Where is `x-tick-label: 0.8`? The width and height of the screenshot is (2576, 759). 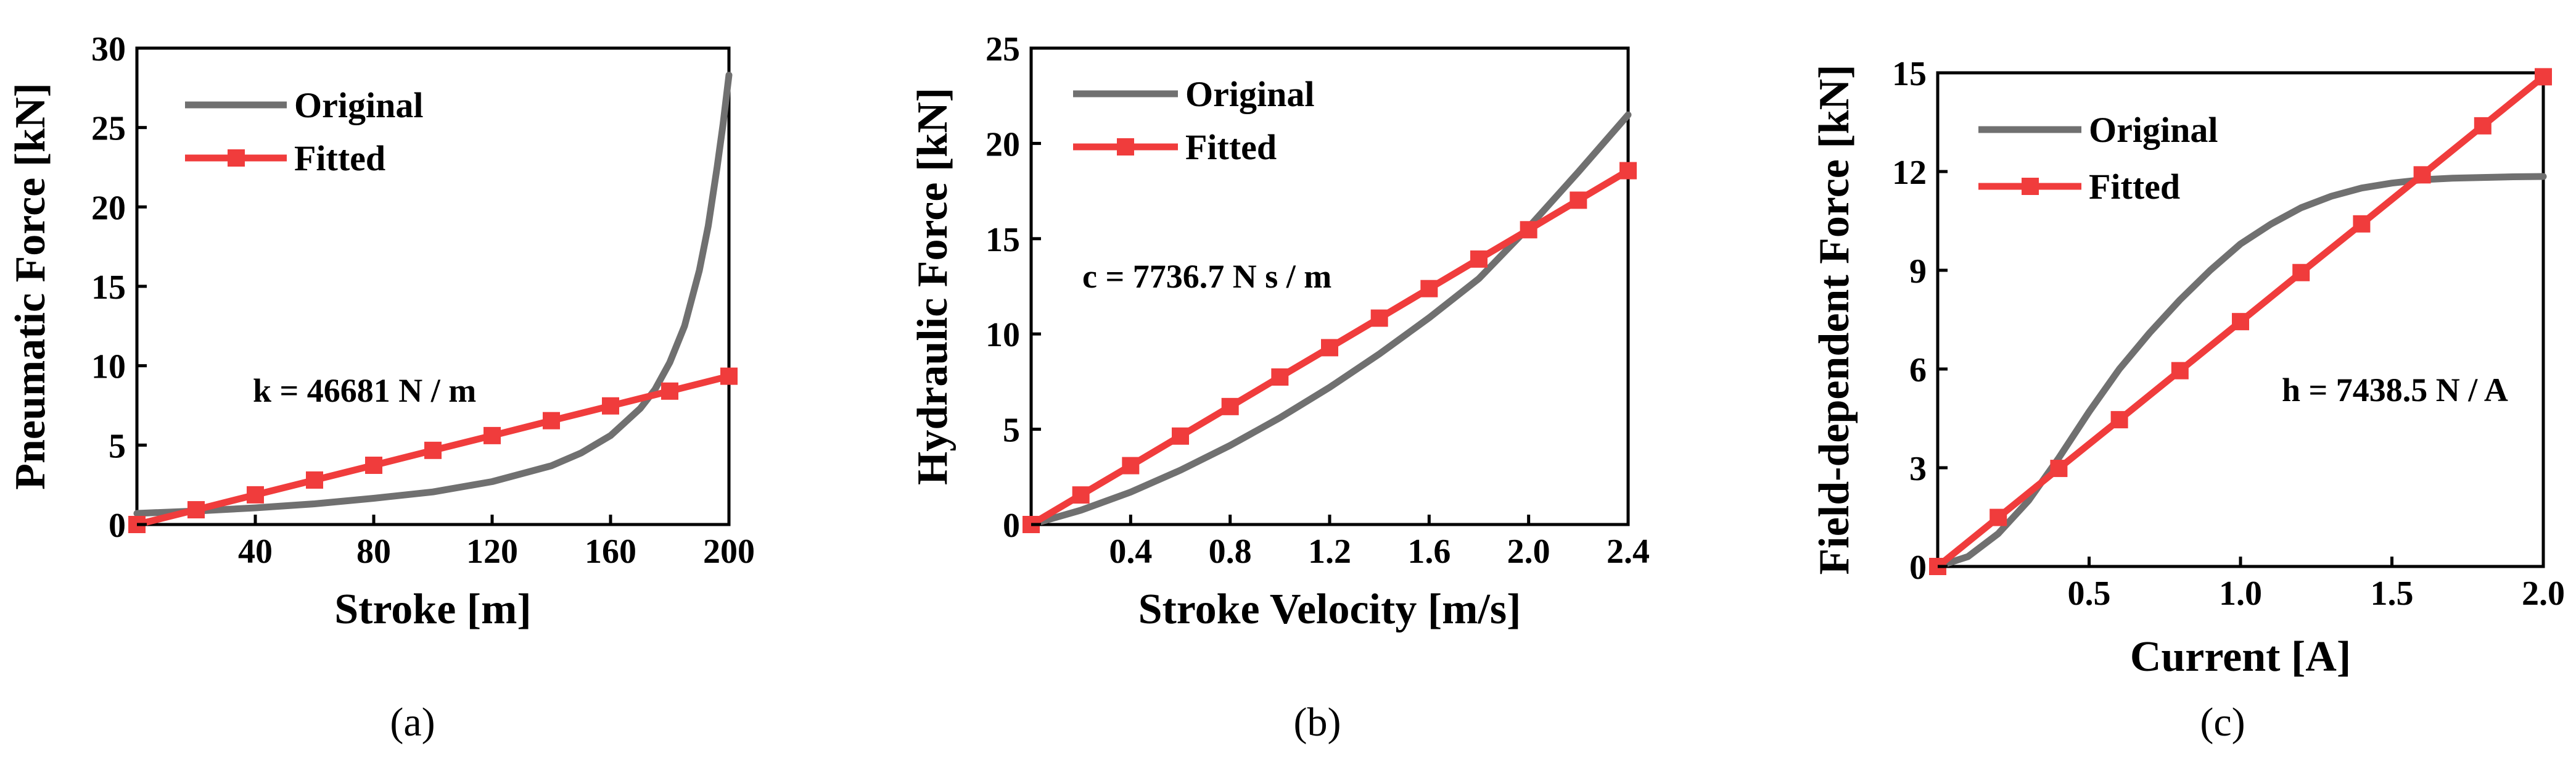 x-tick-label: 0.8 is located at coordinates (1230, 552).